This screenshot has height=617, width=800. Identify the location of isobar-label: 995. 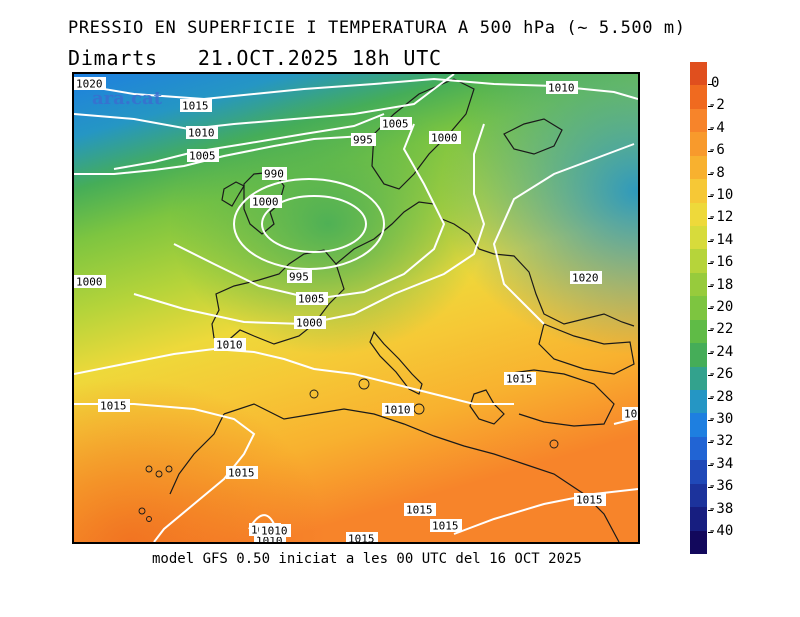
(299, 277).